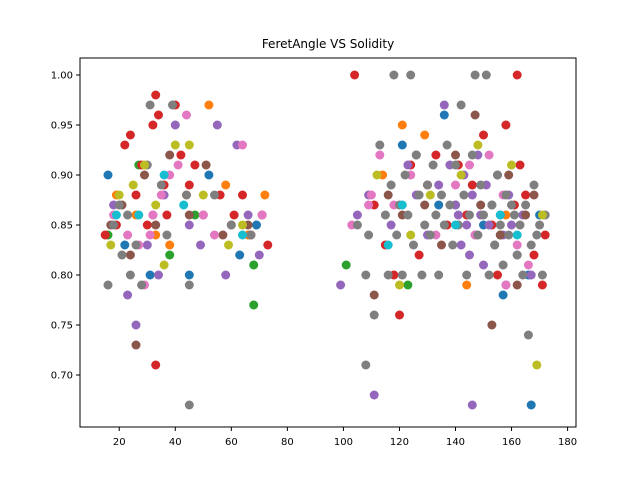 This screenshot has height=484, width=640. I want to click on y-tick-label: 0.80, so click(62, 276).